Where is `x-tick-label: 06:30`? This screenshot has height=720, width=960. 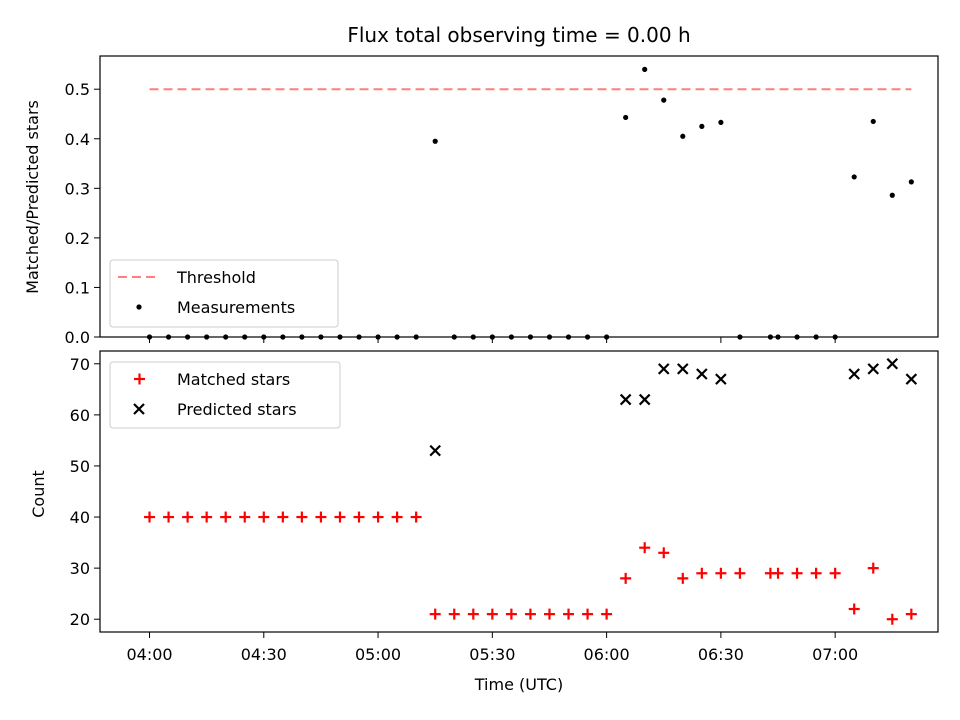
x-tick-label: 06:30 is located at coordinates (721, 654).